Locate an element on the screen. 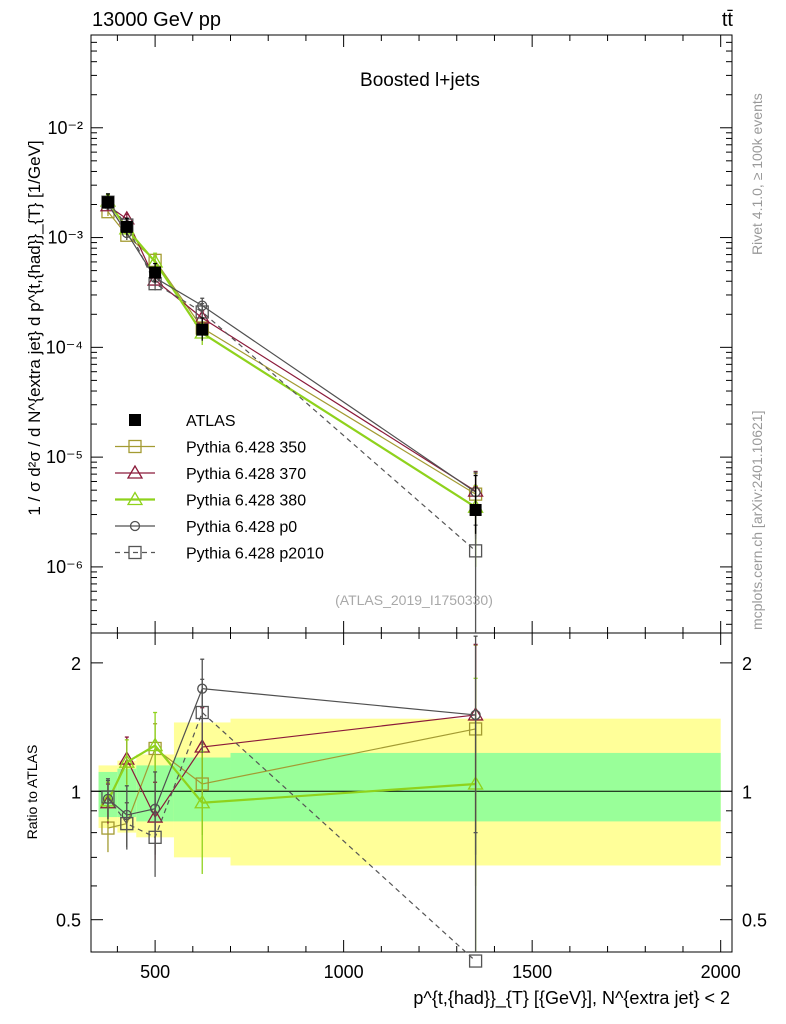  ratio-y-axis-label: Ratio to ATLAS is located at coordinates (32, 792).